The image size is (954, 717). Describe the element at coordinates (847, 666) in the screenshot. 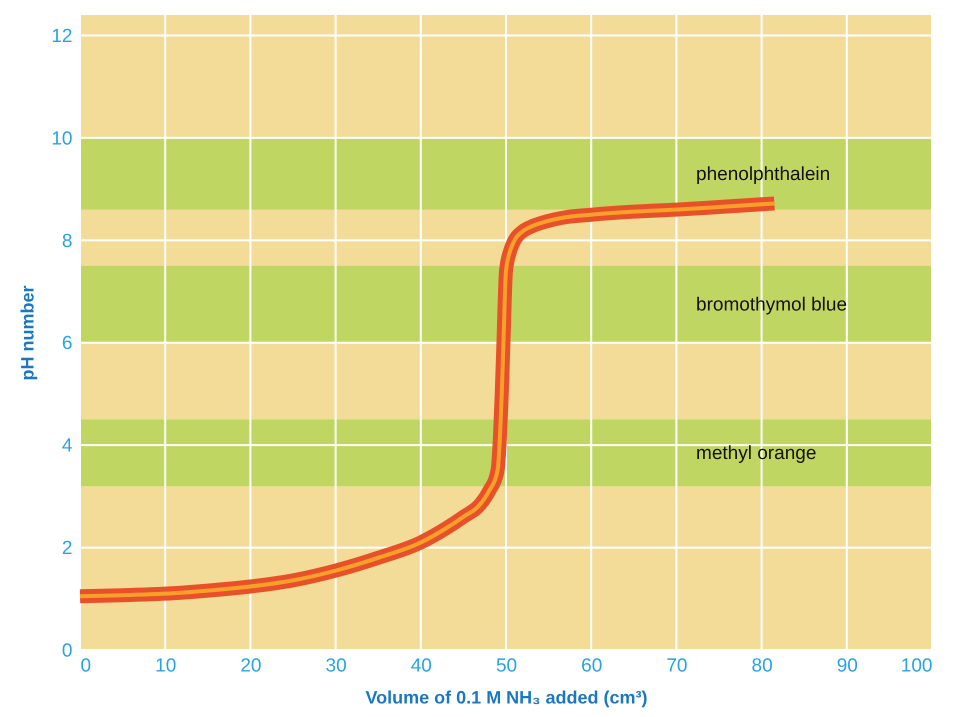

I see `x-tick-label: 90` at that location.